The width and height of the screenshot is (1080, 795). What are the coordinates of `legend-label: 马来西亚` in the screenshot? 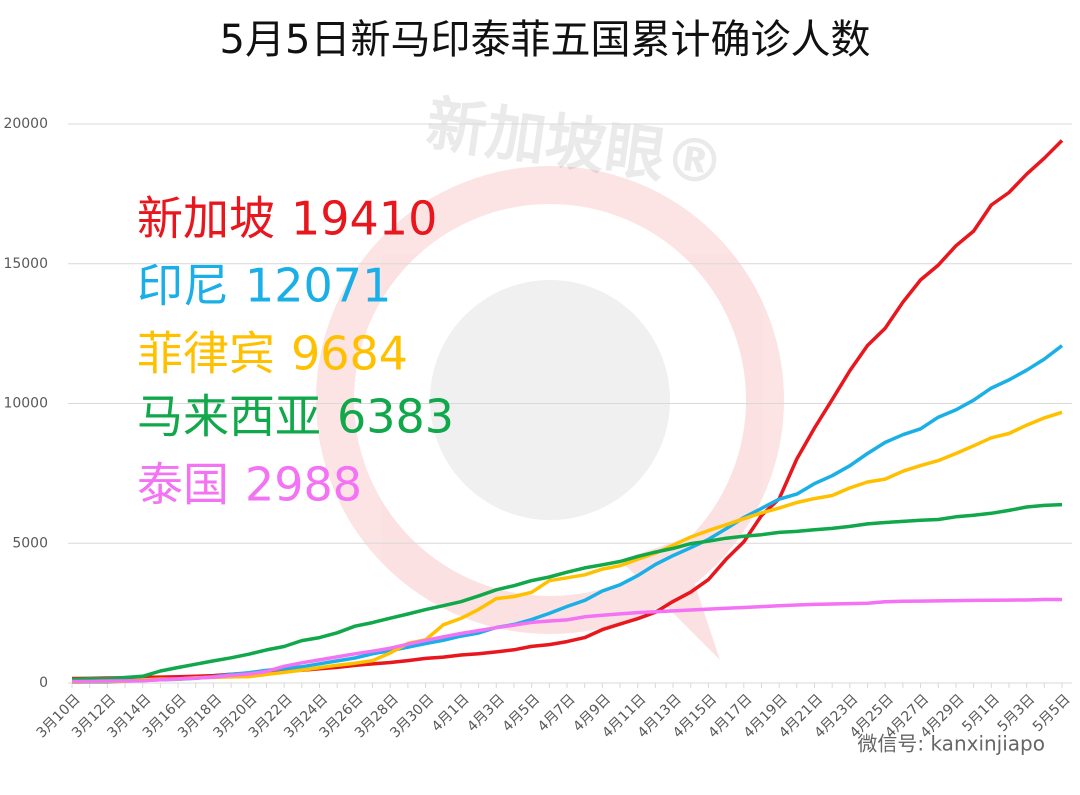 It's located at (229, 417).